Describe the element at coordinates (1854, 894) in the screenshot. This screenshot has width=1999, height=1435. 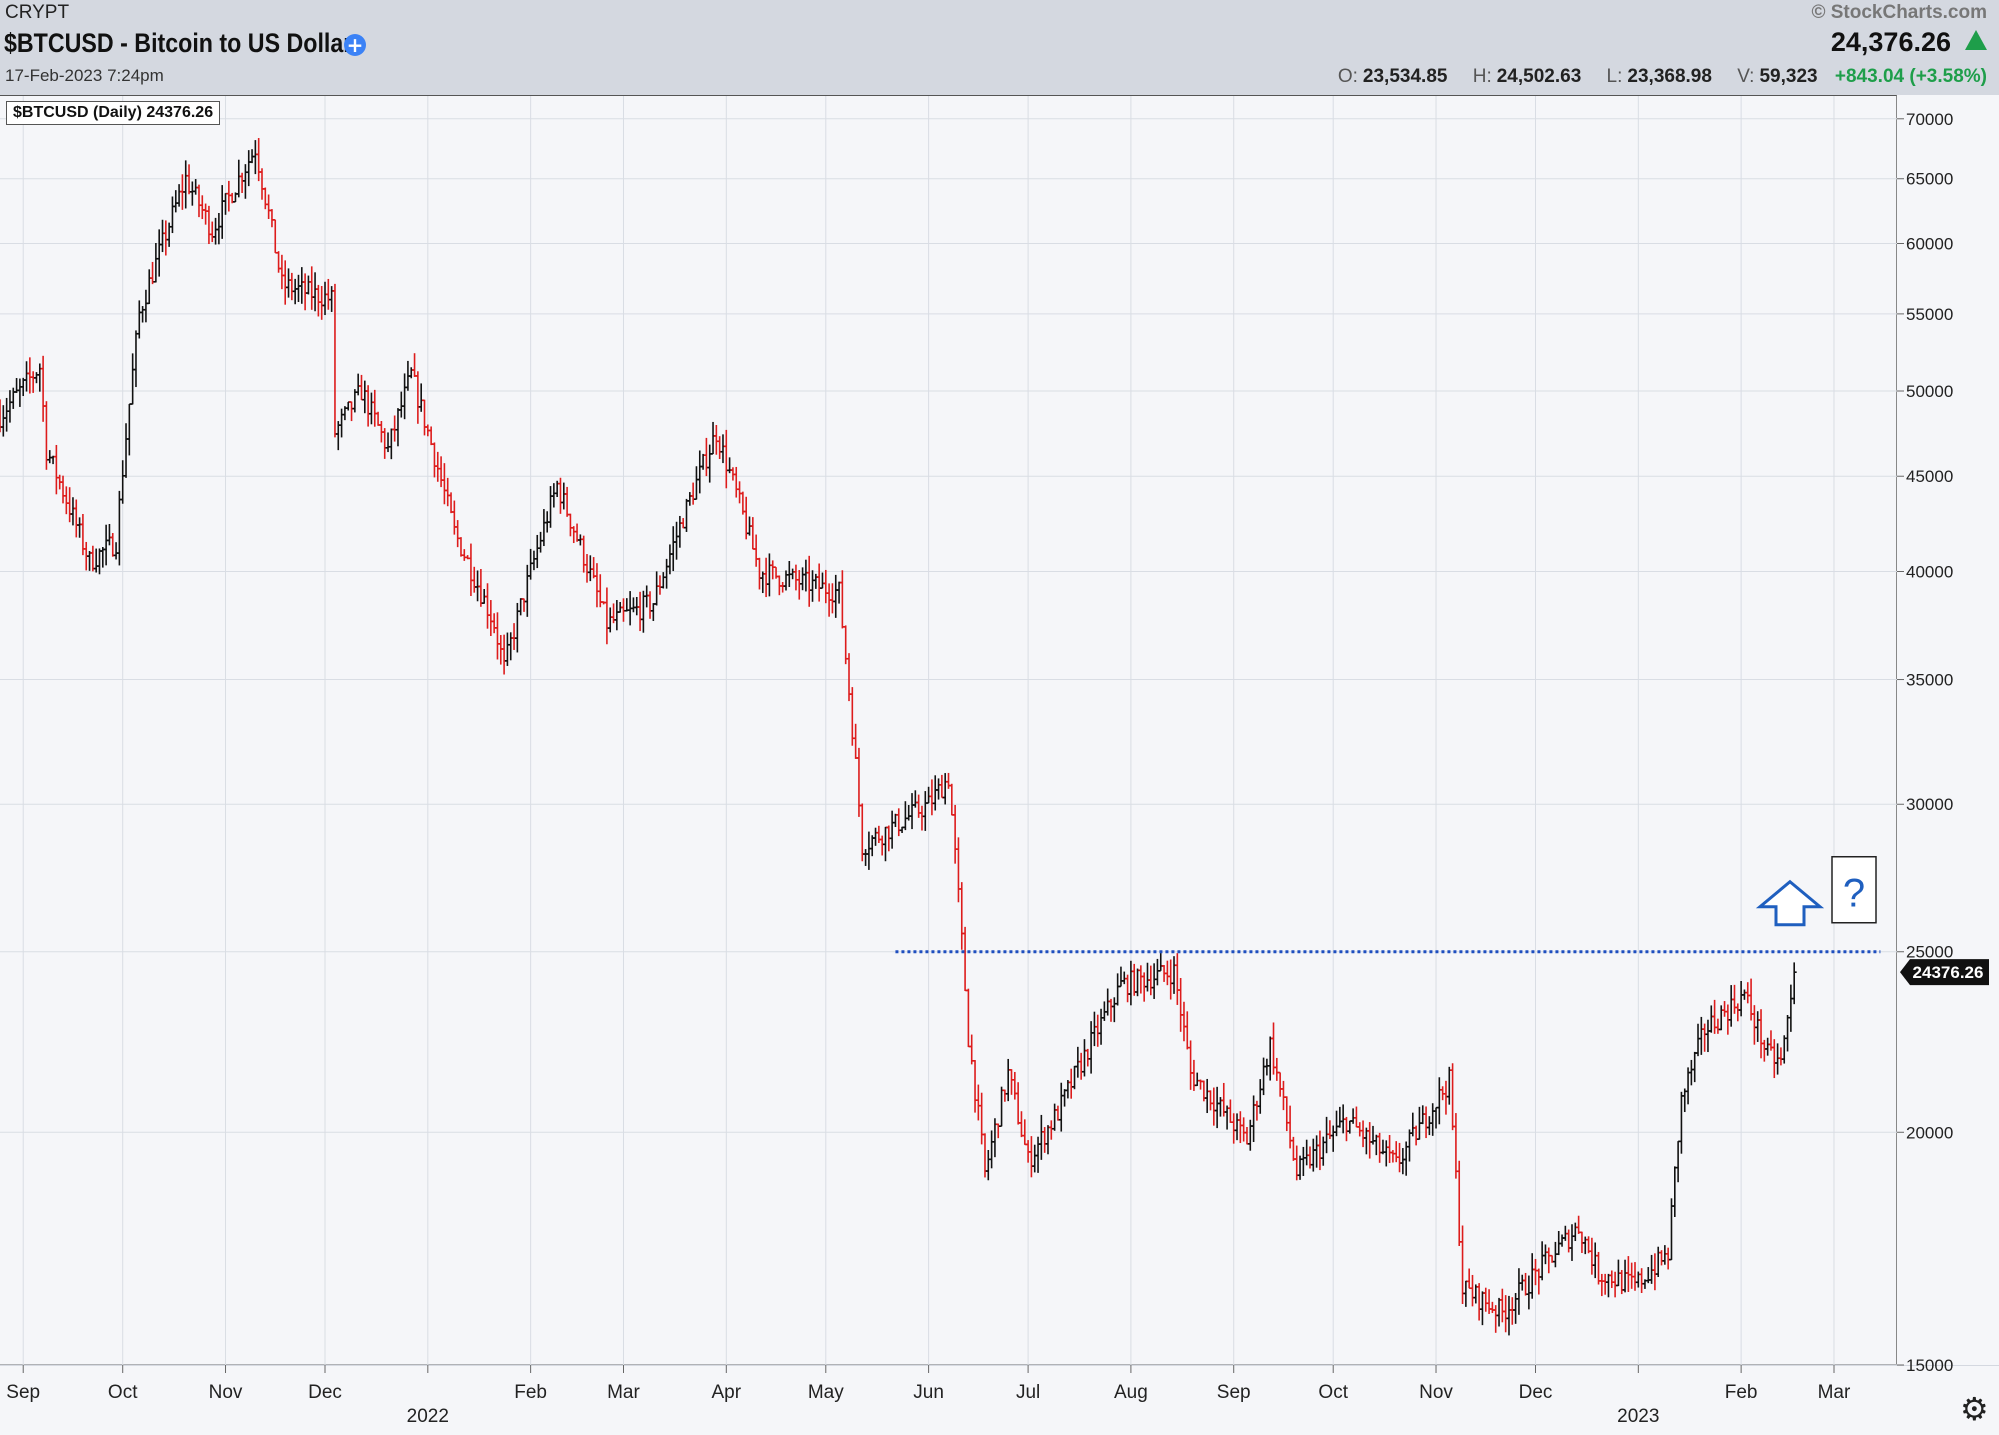
I see `question-mark: ?` at that location.